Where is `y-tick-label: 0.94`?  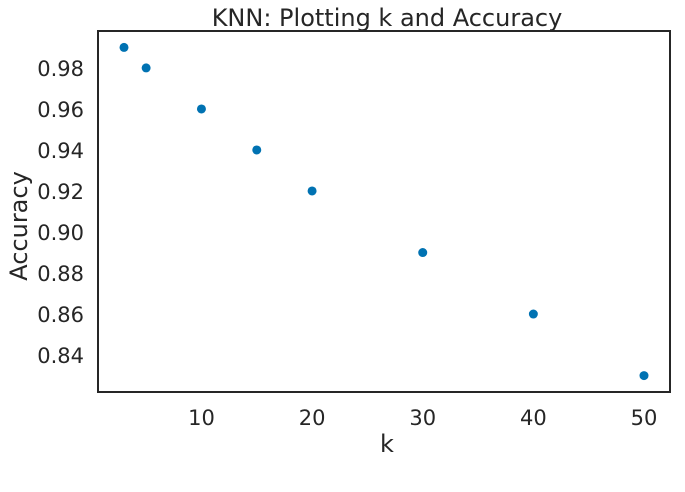
y-tick-label: 0.94 is located at coordinates (60, 151).